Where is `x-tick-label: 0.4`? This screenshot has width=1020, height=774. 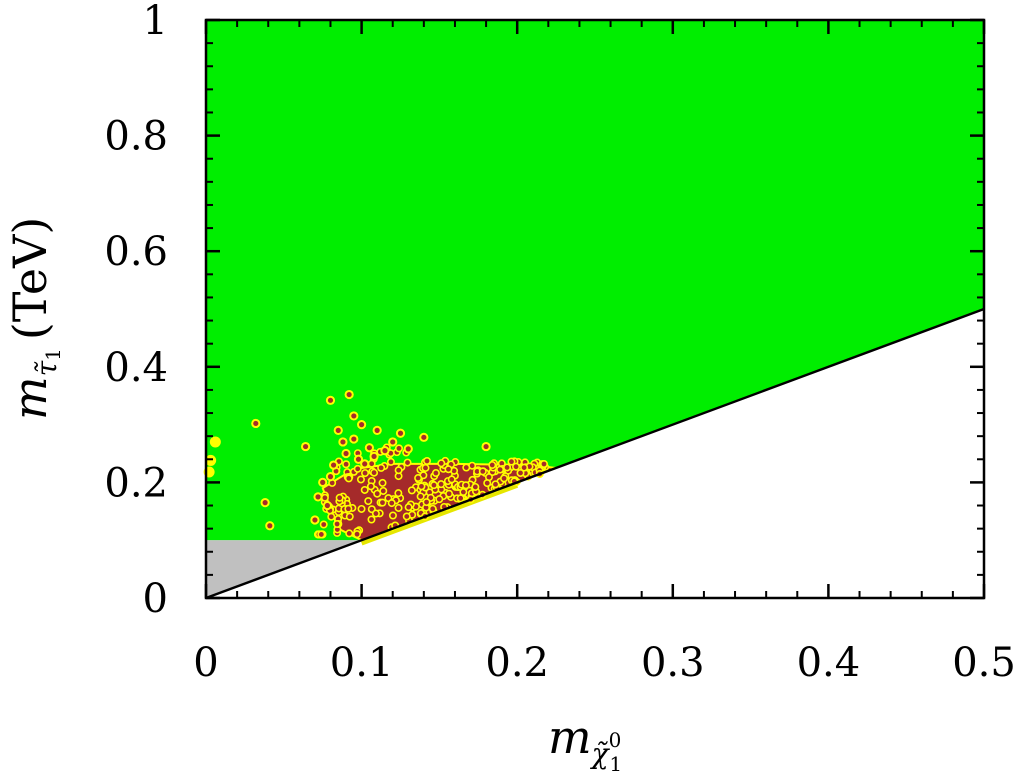 x-tick-label: 0.4 is located at coordinates (829, 663).